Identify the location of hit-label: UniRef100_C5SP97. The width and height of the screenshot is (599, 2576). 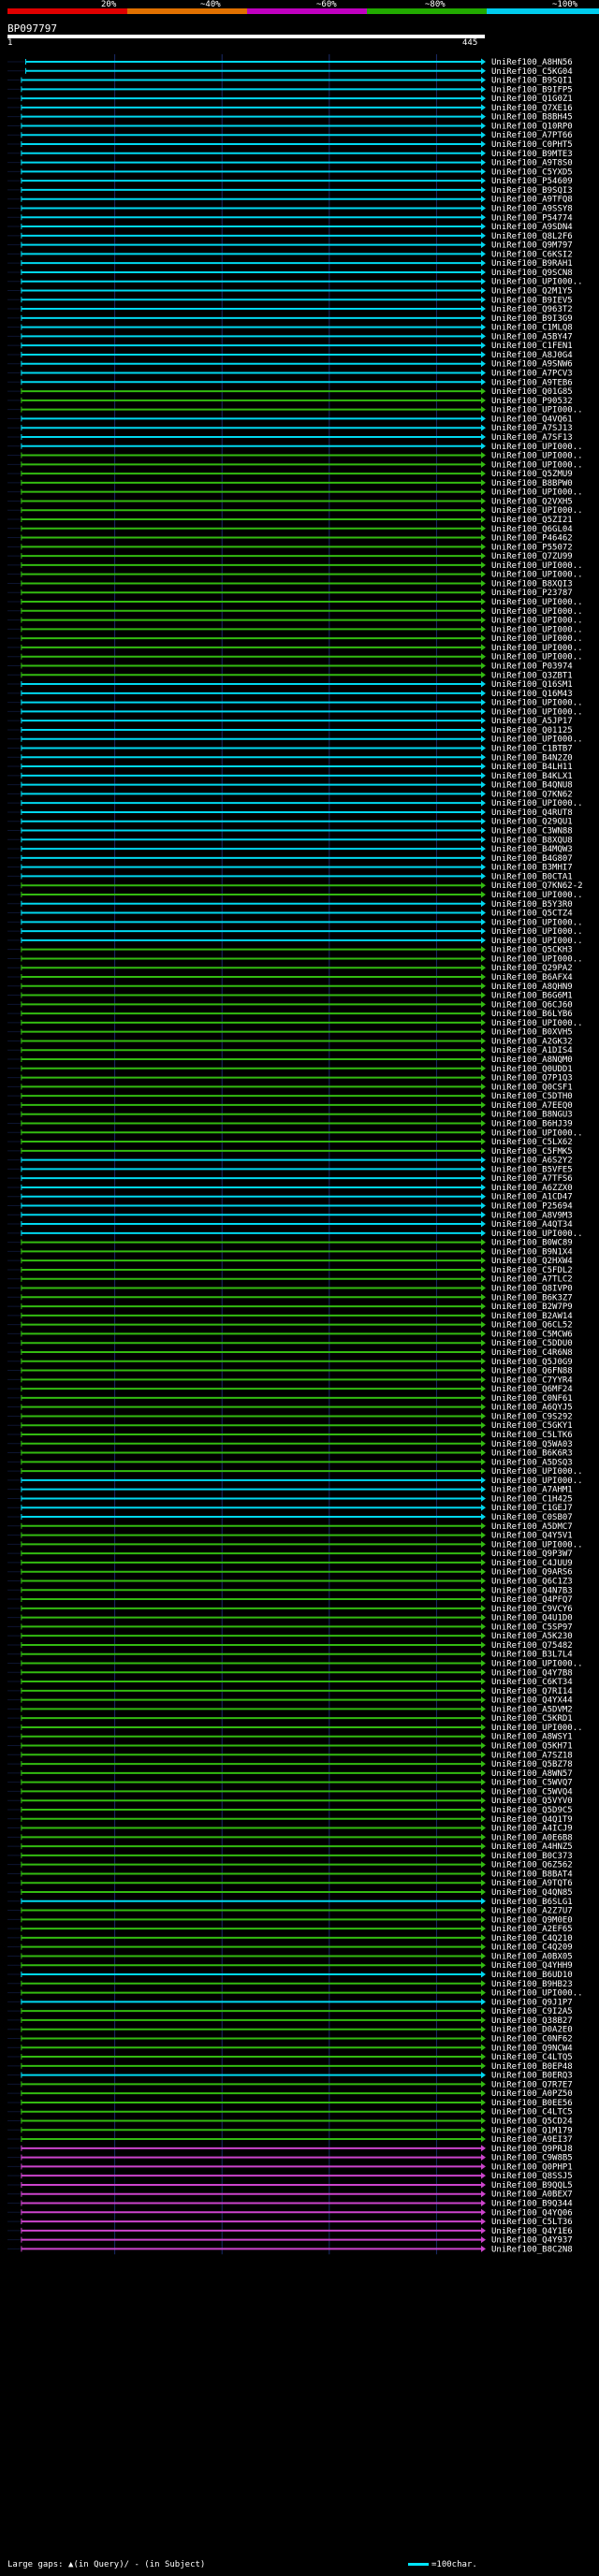
(532, 1627).